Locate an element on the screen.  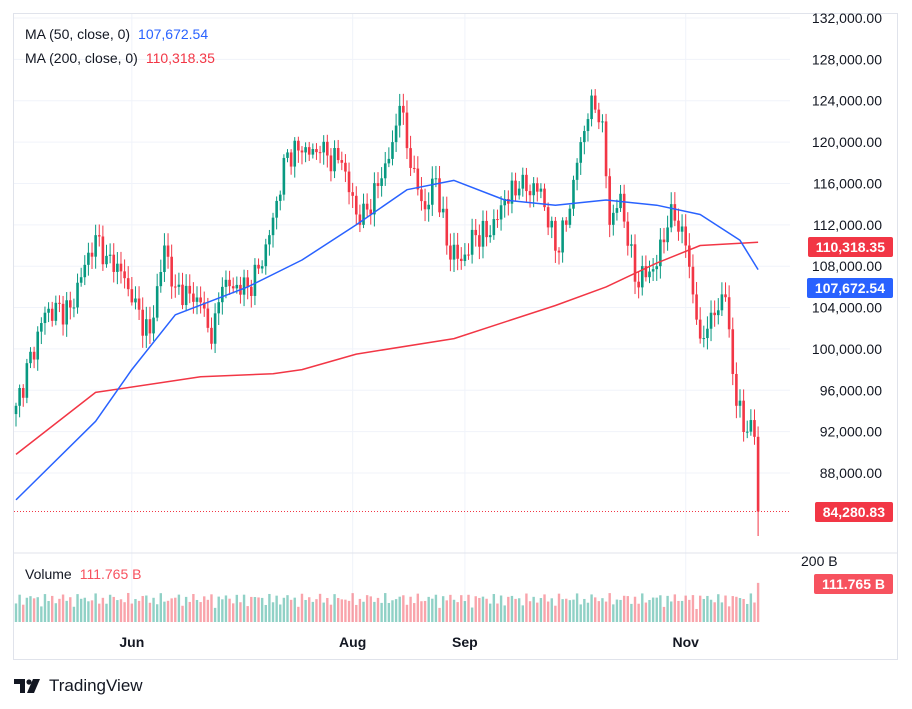
legend-ma200: MA (200, close, 0) 110,318.35 is located at coordinates (120, 58).